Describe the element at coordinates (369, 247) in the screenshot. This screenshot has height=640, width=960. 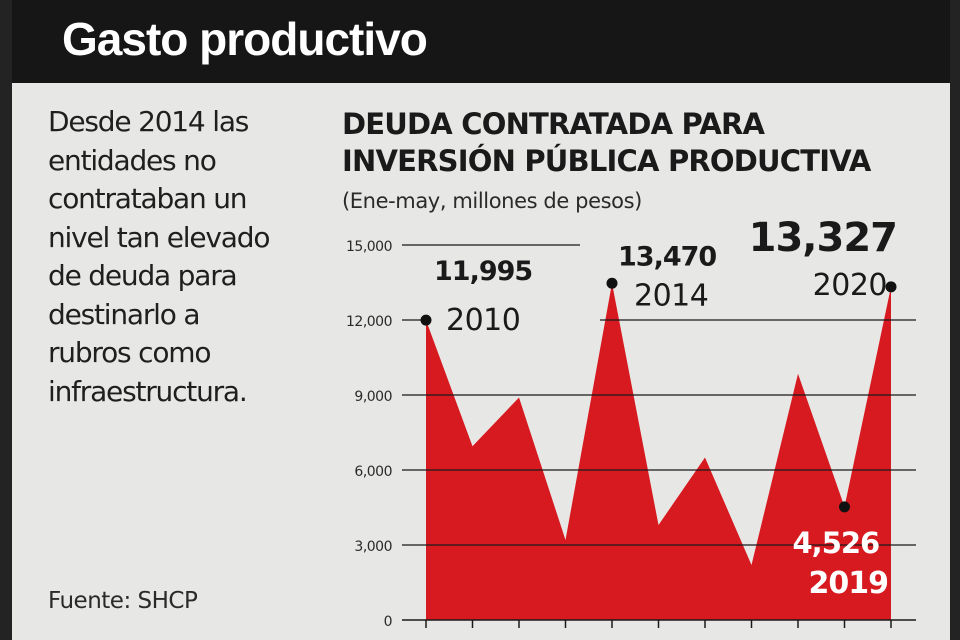
I see `y-tick-label: 15,000` at that location.